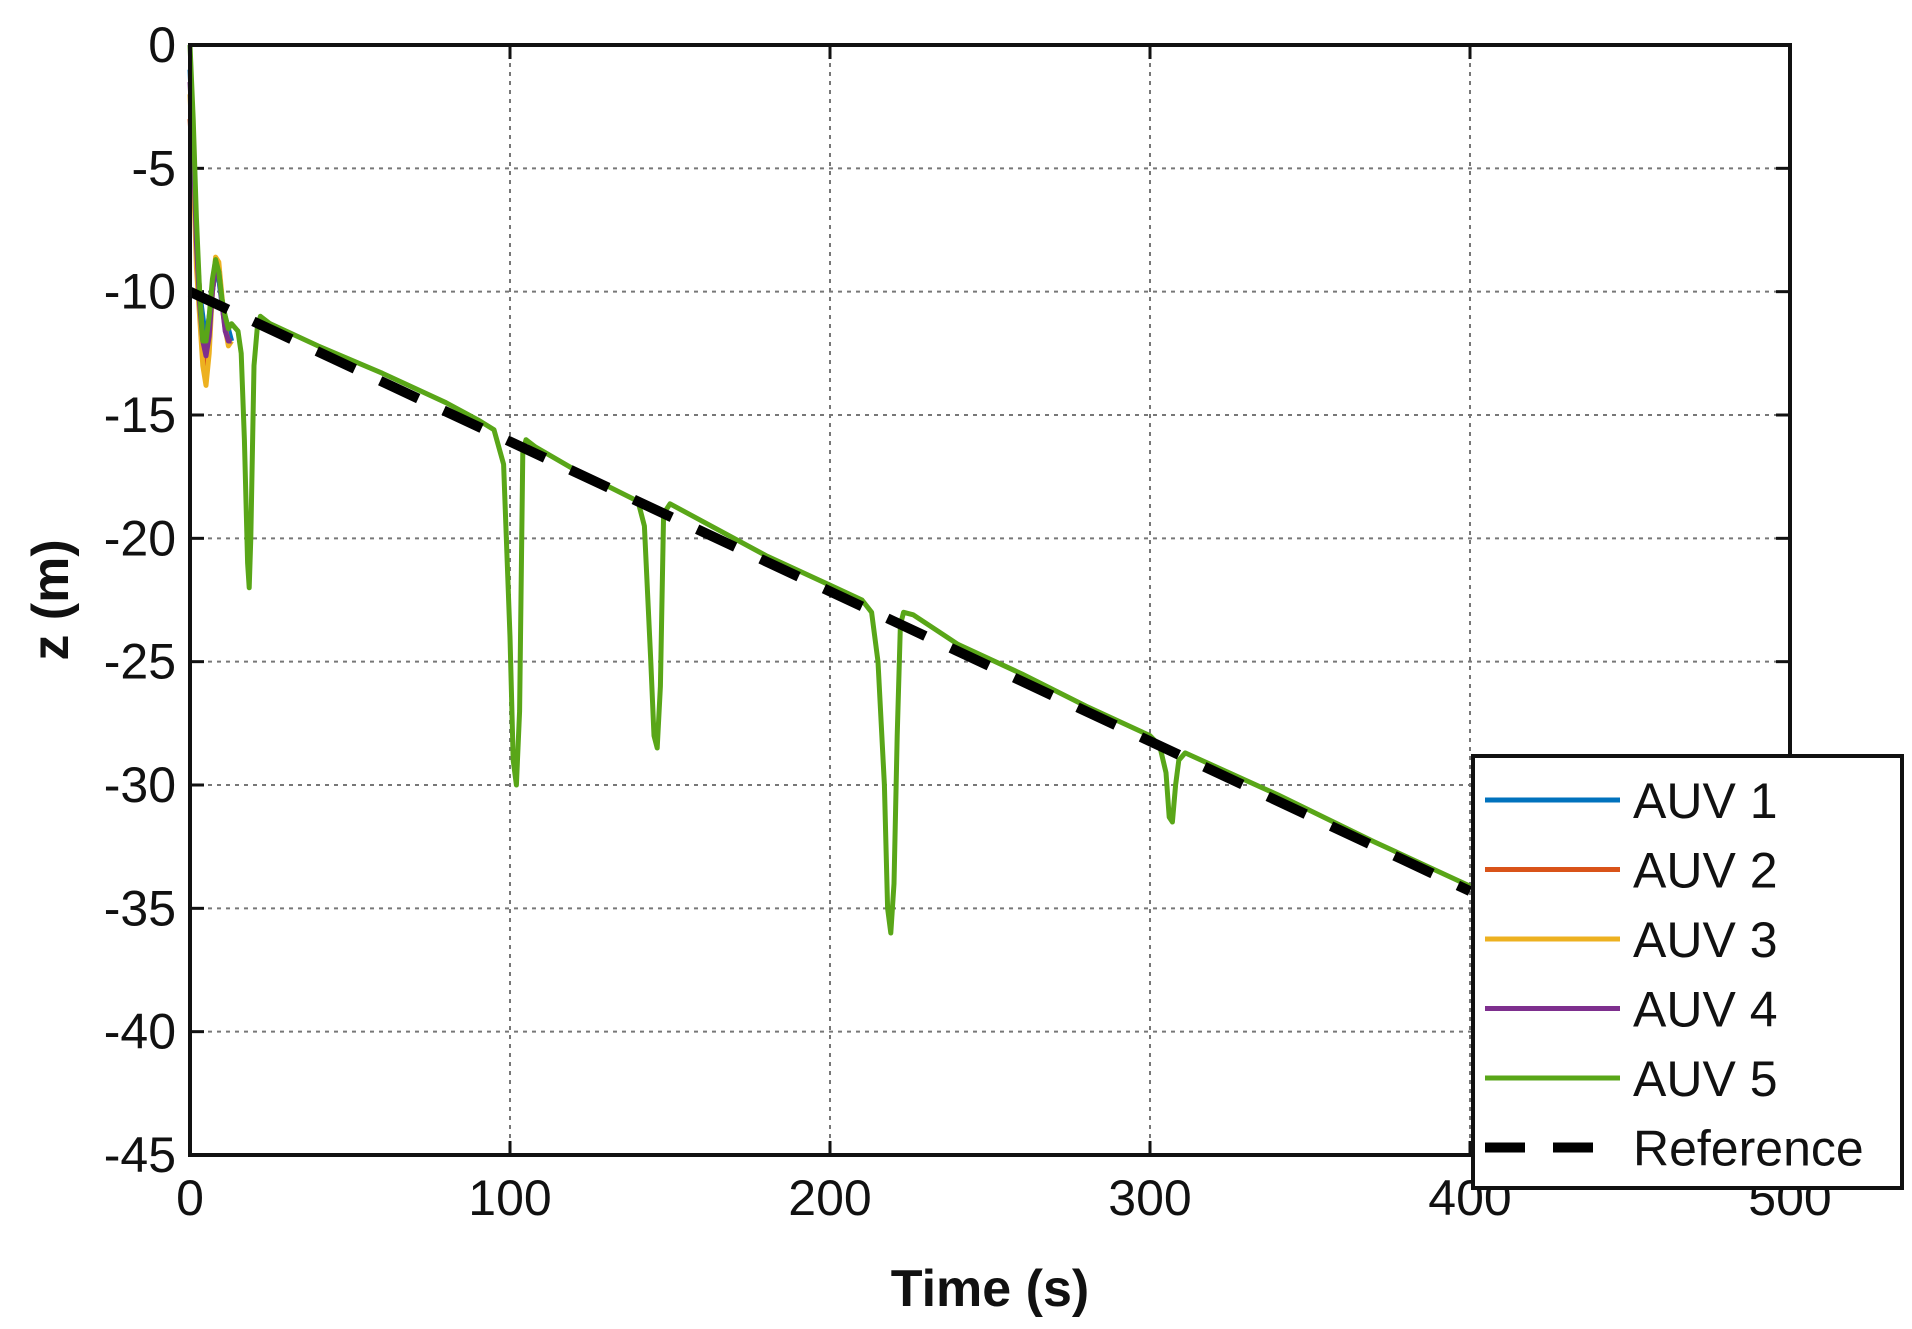 The image size is (1912, 1329). What do you see at coordinates (140, 292) in the screenshot?
I see `y-tick-label: -10` at bounding box center [140, 292].